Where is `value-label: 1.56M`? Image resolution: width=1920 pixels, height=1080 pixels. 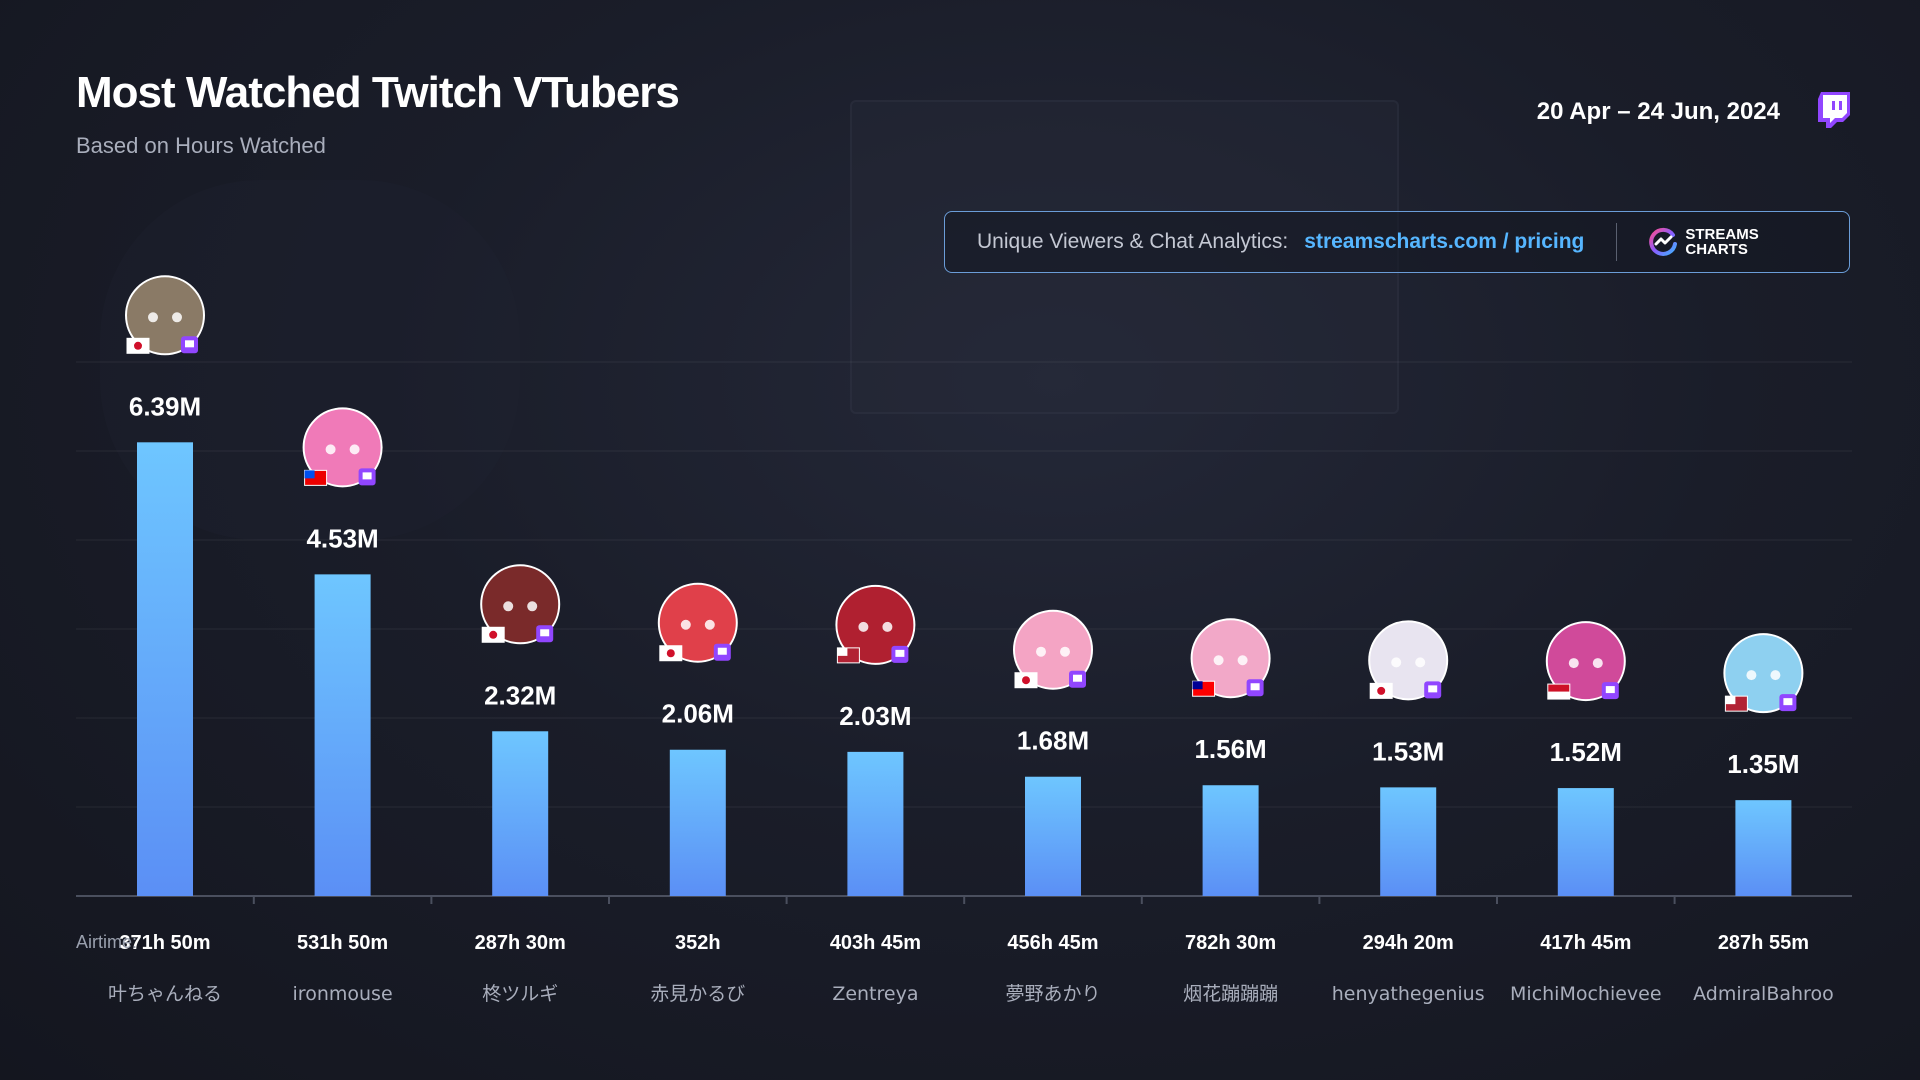
value-label: 1.56M is located at coordinates (1230, 749).